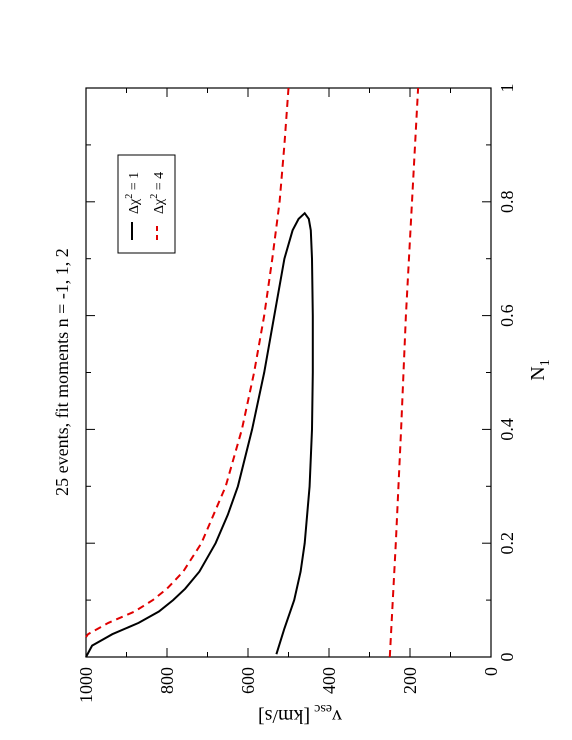  I want to click on y-axis-label: vesc [km/s], so click(300, 714).